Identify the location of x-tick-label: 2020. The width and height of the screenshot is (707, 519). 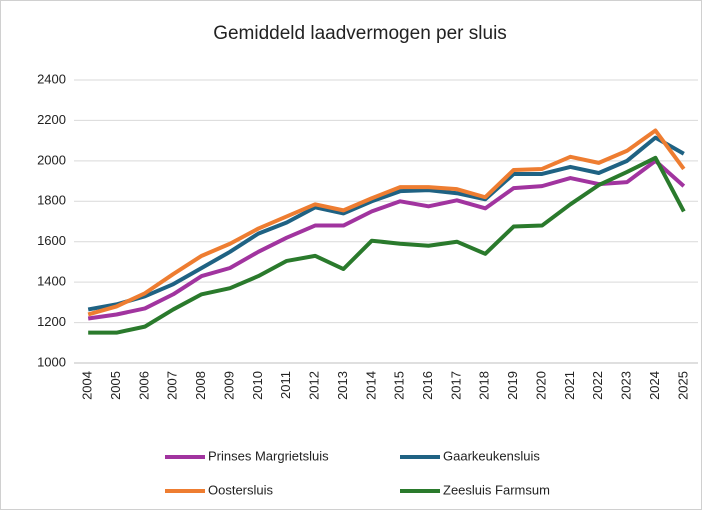
(540, 385).